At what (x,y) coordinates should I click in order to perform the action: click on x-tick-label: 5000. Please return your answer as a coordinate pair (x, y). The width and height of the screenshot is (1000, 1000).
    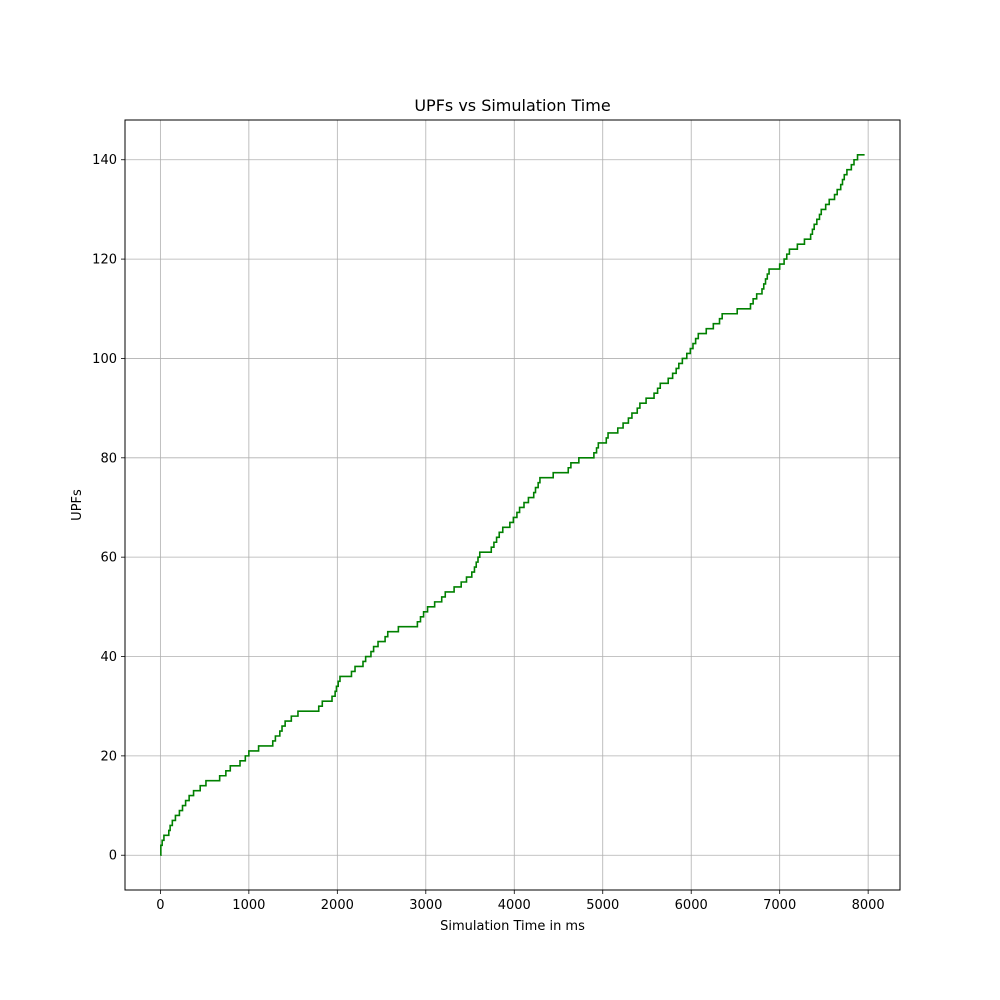
    Looking at the image, I should click on (602, 905).